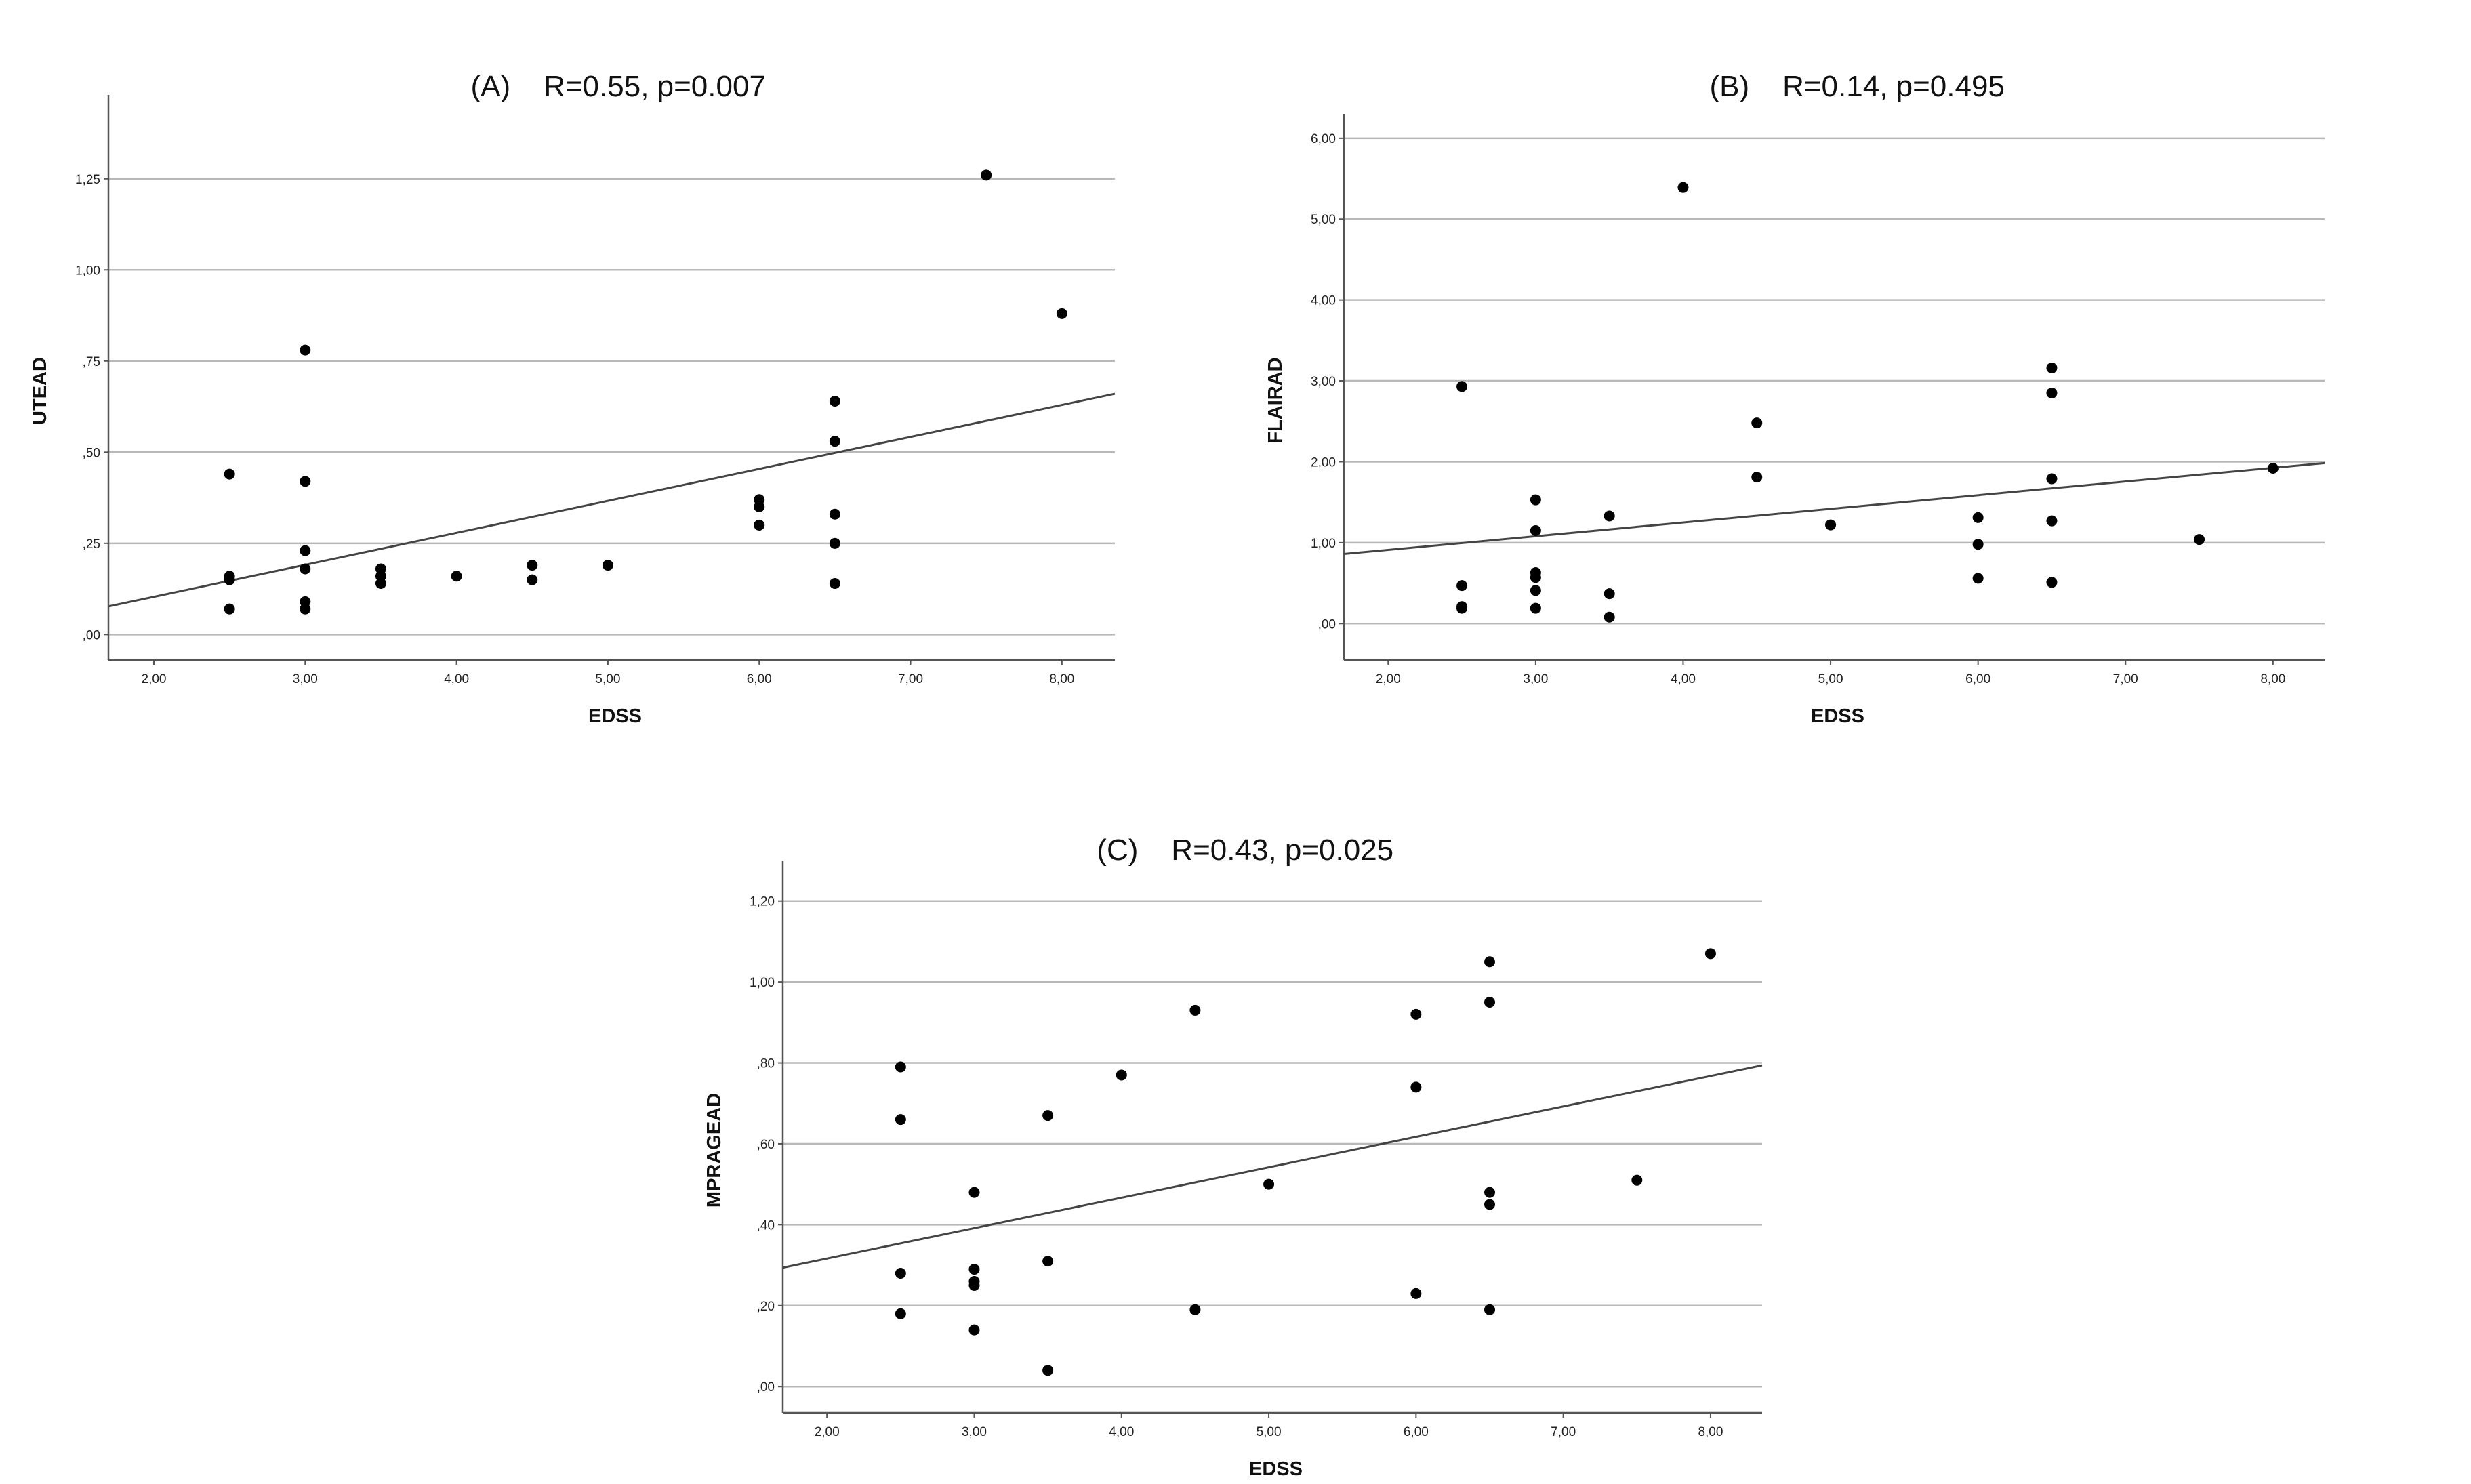 Image resolution: width=2471 pixels, height=1484 pixels. What do you see at coordinates (2125, 679) in the screenshot?
I see `x-tick-label: 7,00` at bounding box center [2125, 679].